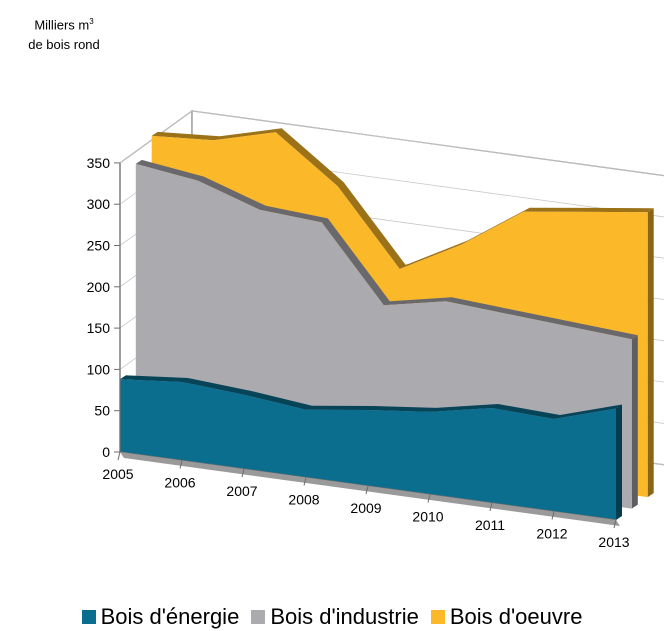 This screenshot has height=631, width=664. What do you see at coordinates (62, 25) in the screenshot?
I see `y-axis-label-unit: Milliers m` at bounding box center [62, 25].